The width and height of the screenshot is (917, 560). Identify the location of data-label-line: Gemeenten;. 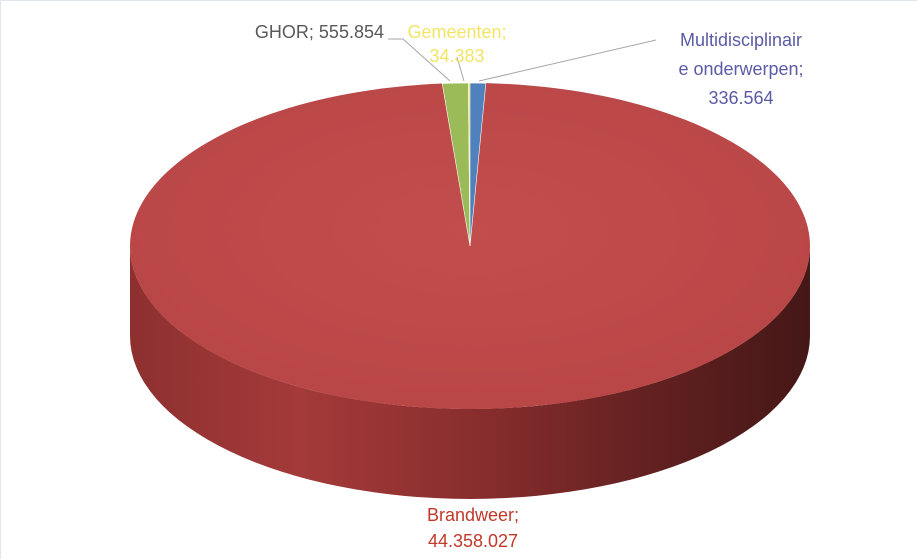
(456, 32).